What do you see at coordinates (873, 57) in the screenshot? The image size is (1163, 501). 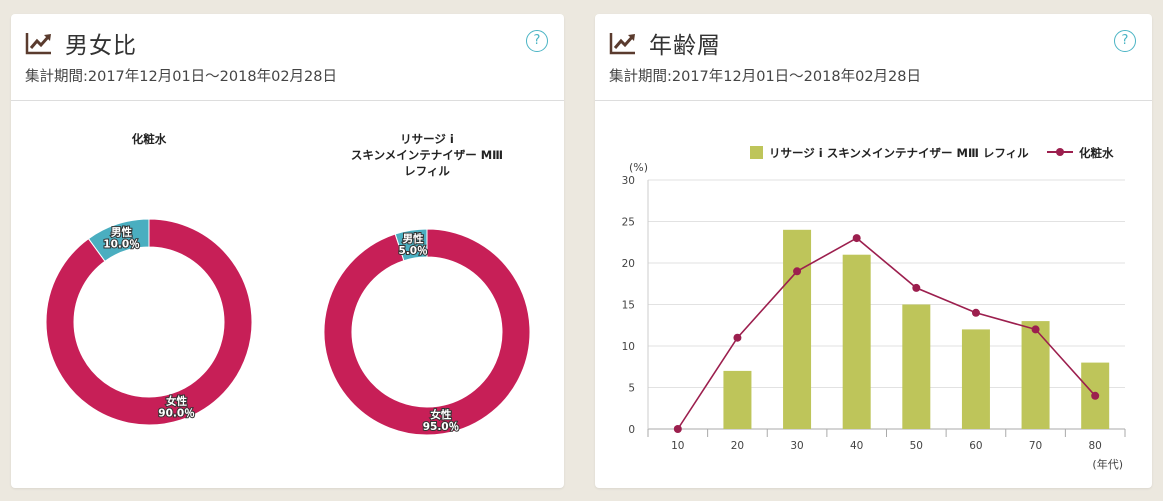 I see `age-card-header: 年齢層 集計期間:2017年12月01日～2018年02月28日 ?` at bounding box center [873, 57].